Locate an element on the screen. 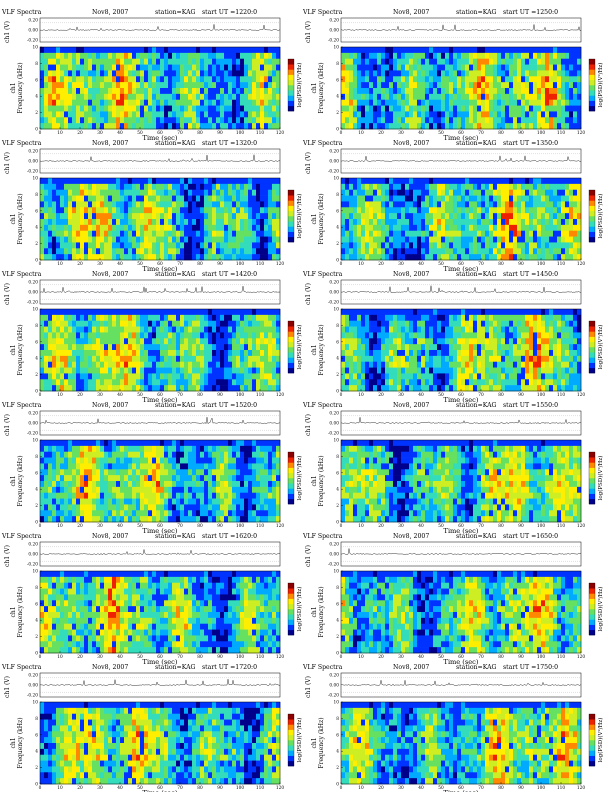 The height and width of the screenshot is (792, 612). y-tick-label: 2 is located at coordinates (337, 113).